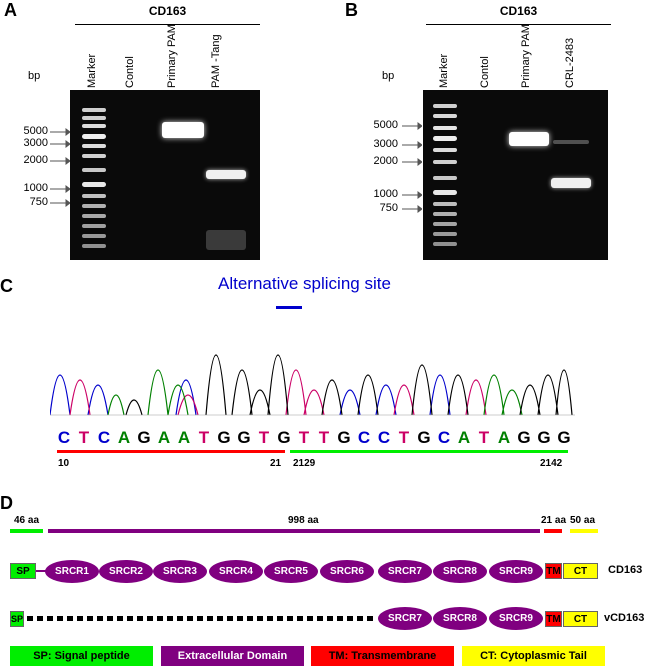 The width and height of the screenshot is (650, 669). Describe the element at coordinates (553, 571) in the screenshot. I see `cd163-tm-box: TM` at that location.